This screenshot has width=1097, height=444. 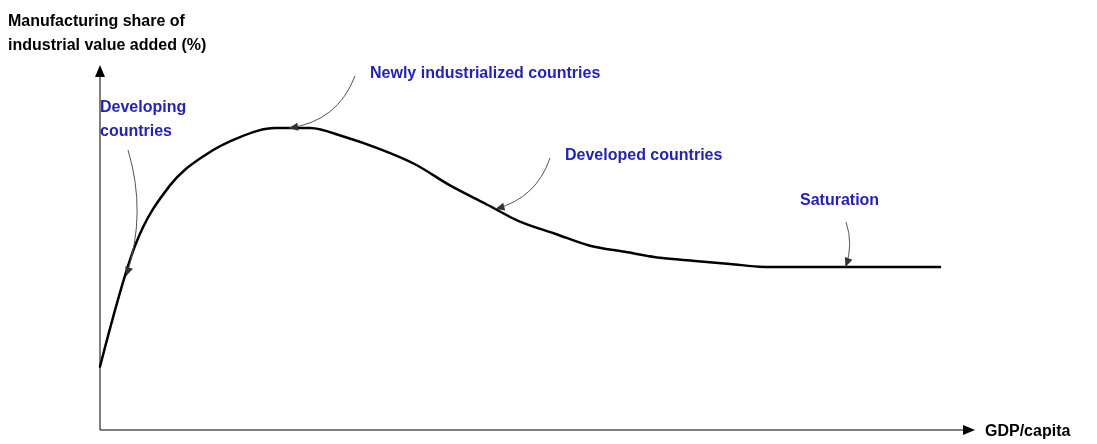 What do you see at coordinates (107, 32) in the screenshot?
I see `y-axis-title: Manufacturing share of industrial value added (%)` at bounding box center [107, 32].